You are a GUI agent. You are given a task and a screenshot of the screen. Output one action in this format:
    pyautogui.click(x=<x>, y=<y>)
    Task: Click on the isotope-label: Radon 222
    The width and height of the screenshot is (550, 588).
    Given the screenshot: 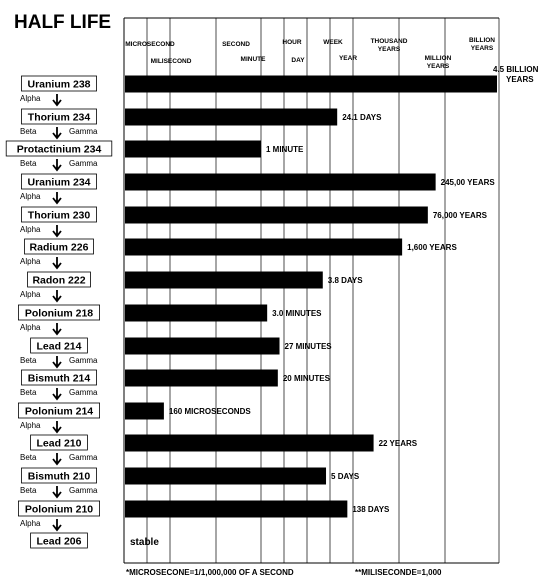 What is the action you would take?
    pyautogui.click(x=58, y=281)
    